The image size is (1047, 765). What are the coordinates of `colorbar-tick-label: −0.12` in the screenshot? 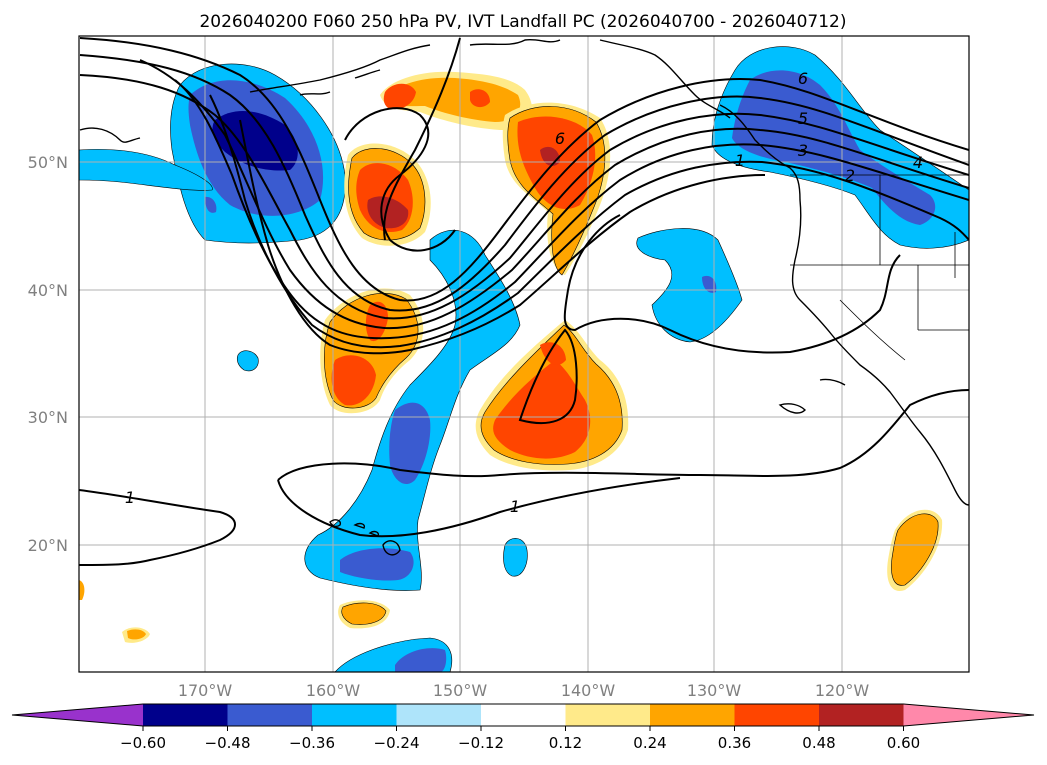 It's located at (481, 743).